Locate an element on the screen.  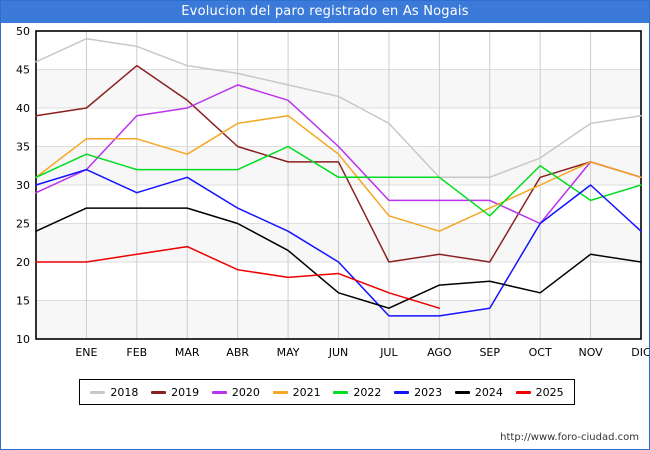
legend-item-2025: 2025 is located at coordinates (539, 392).